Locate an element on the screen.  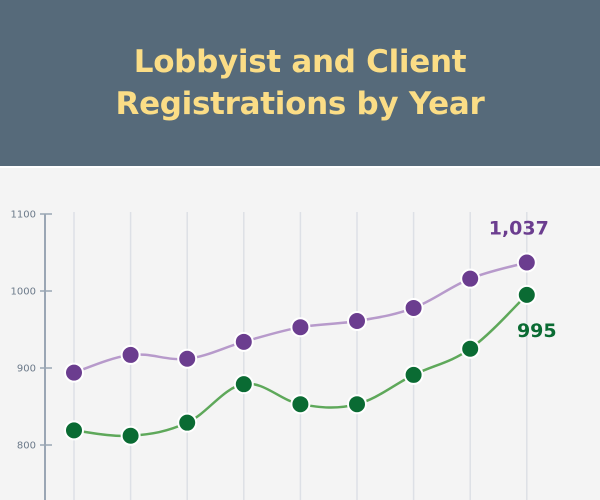
y-tick-label: 900 is located at coordinates (26, 369).